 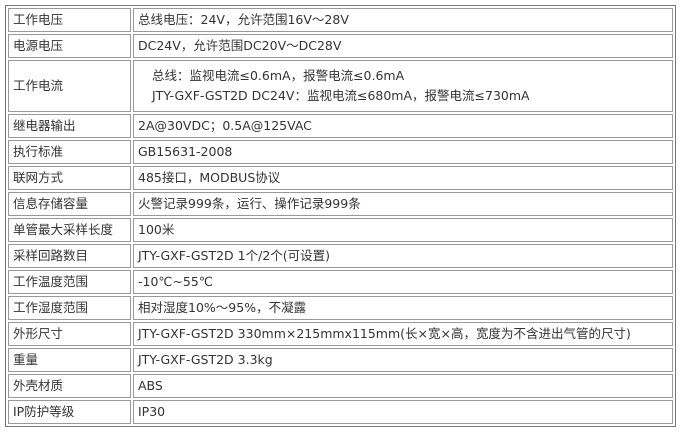 I want to click on spec-label: 外形尺寸, so click(x=69, y=334).